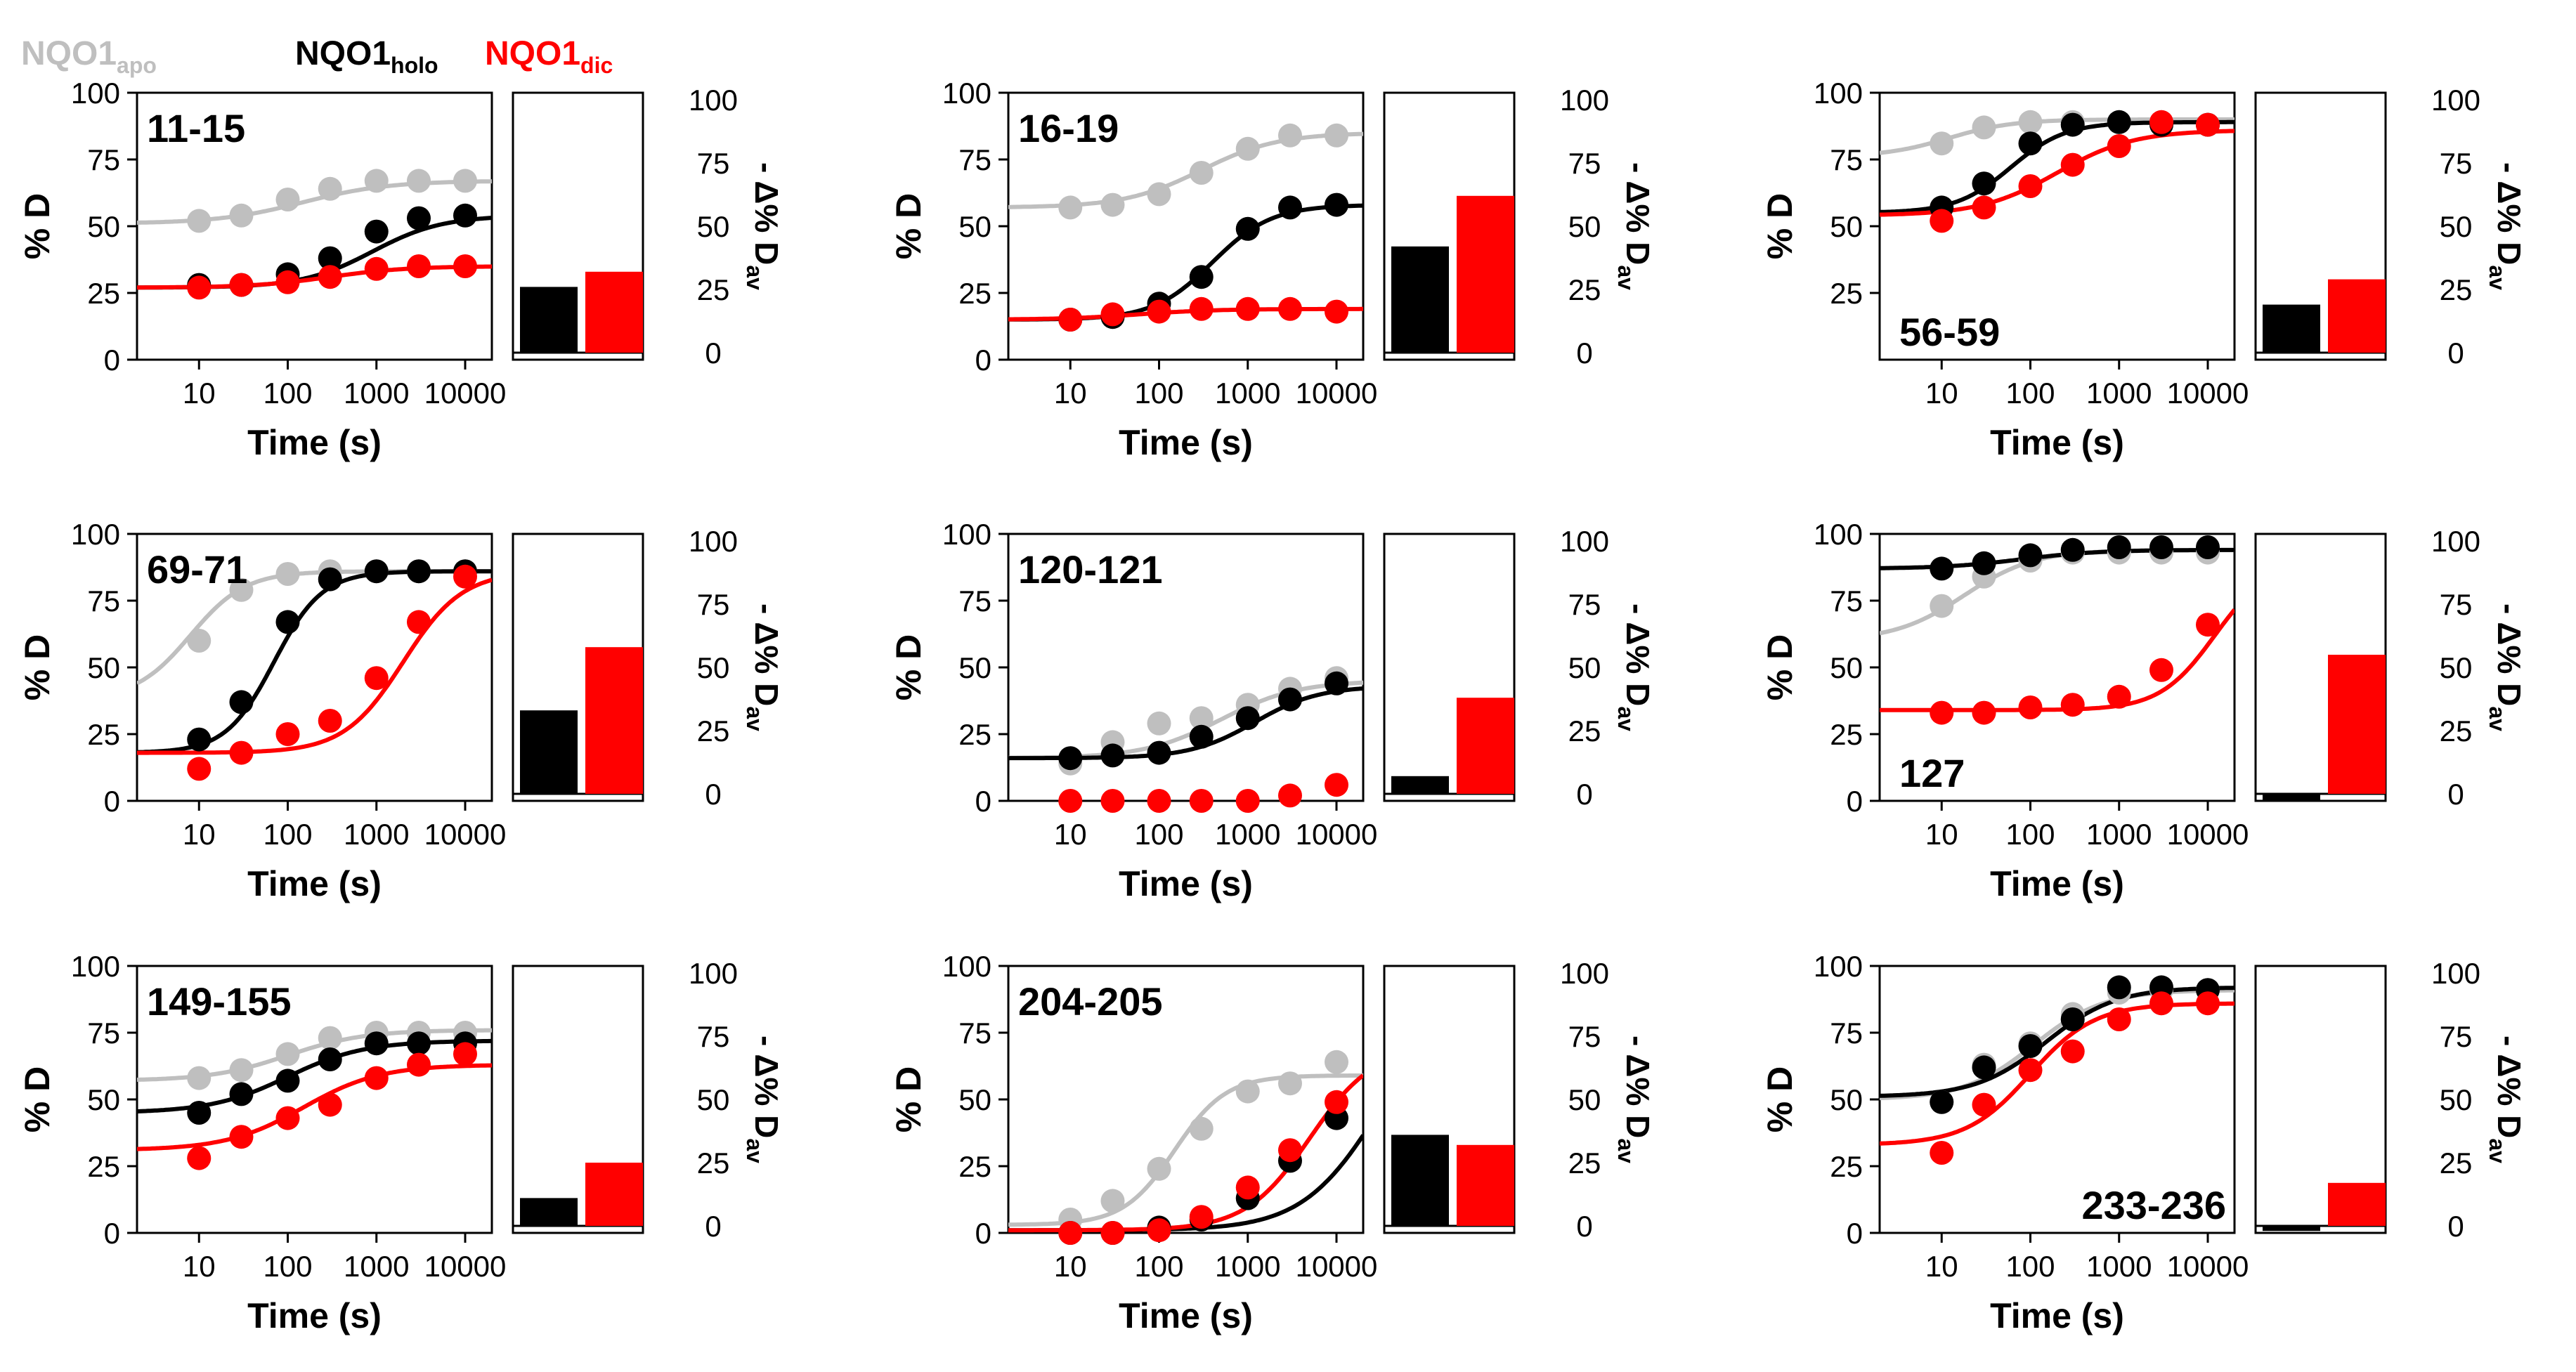  What do you see at coordinates (1186, 883) in the screenshot?
I see `x-axis-label: Time (s)` at bounding box center [1186, 883].